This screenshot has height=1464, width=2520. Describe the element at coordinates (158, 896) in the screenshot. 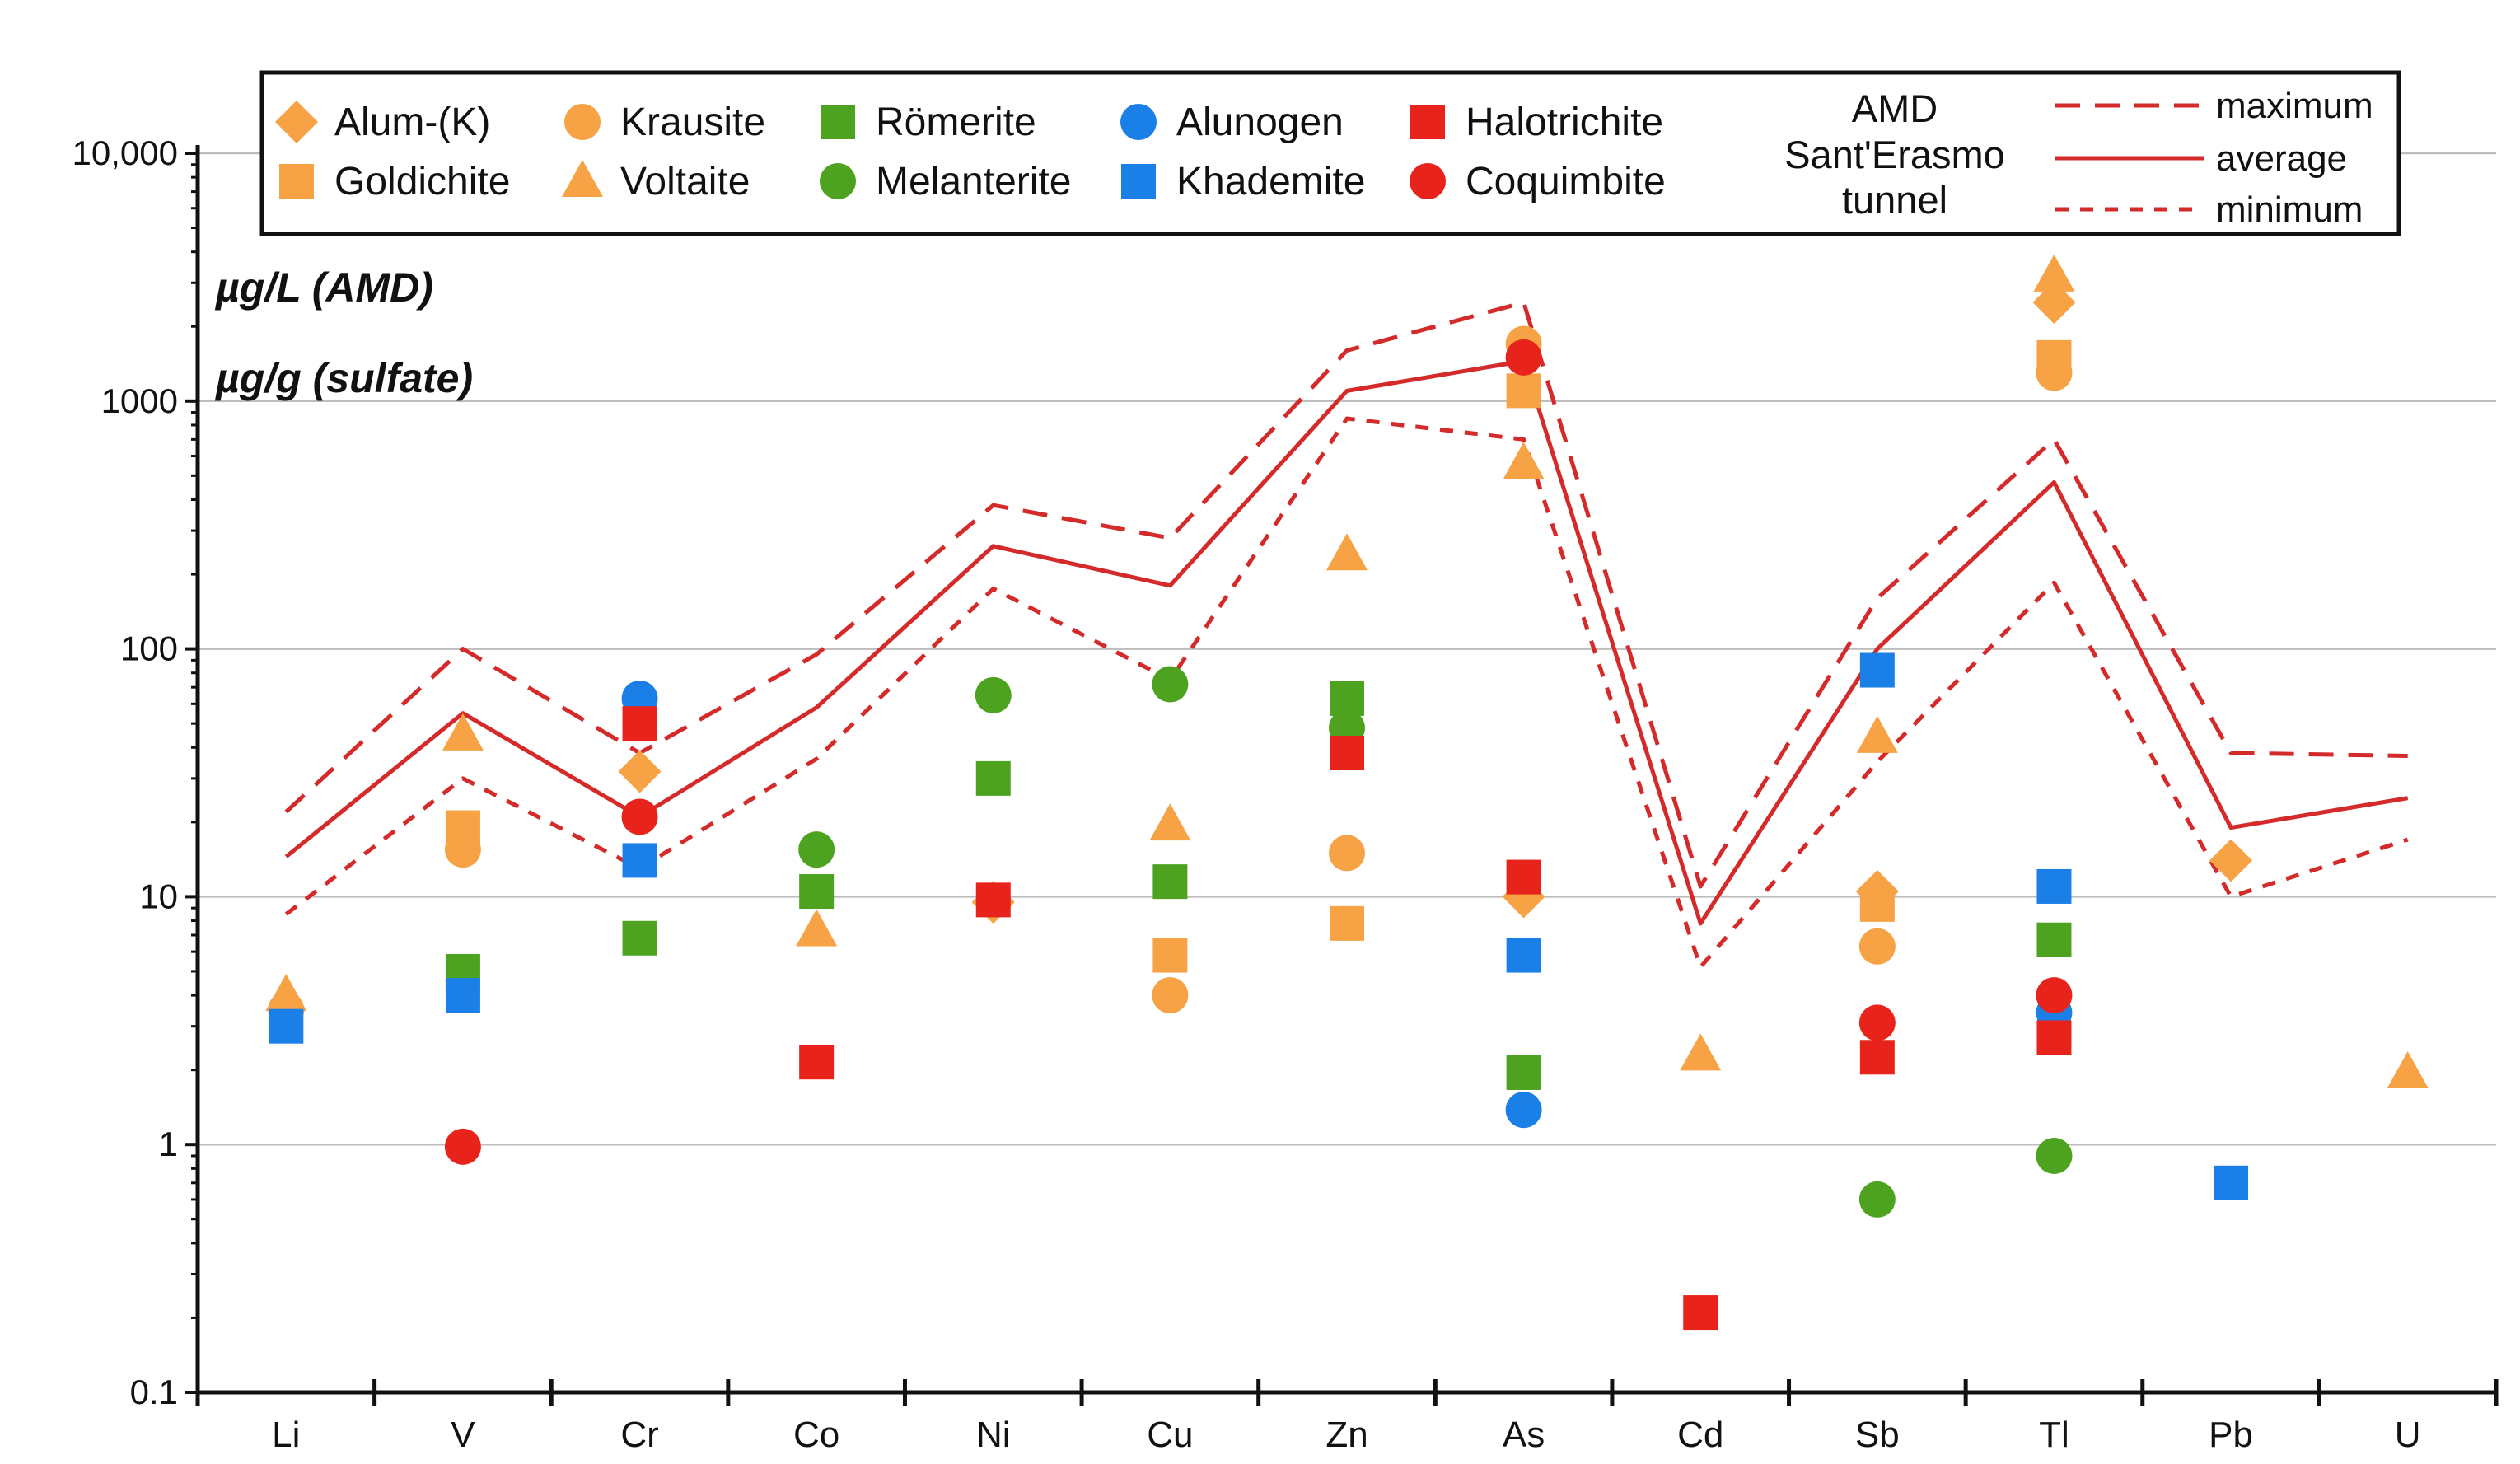

I see `y-tick-label-10: 10` at that location.